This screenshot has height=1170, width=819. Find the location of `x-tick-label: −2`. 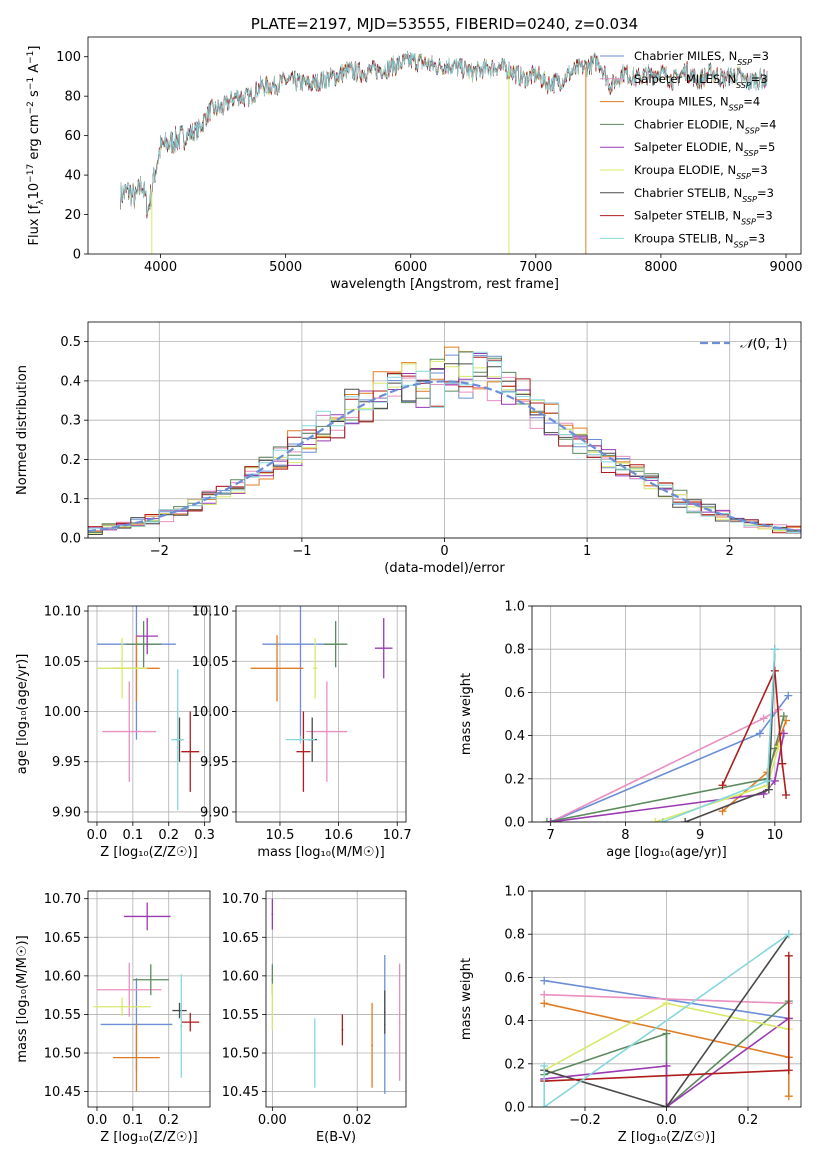

x-tick-label: −2 is located at coordinates (159, 551).